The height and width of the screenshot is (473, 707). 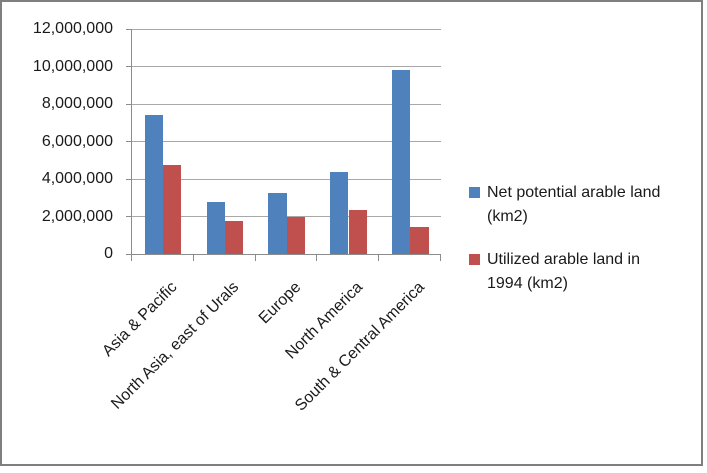 What do you see at coordinates (108, 253) in the screenshot?
I see `y-axis-tick-label: 0` at bounding box center [108, 253].